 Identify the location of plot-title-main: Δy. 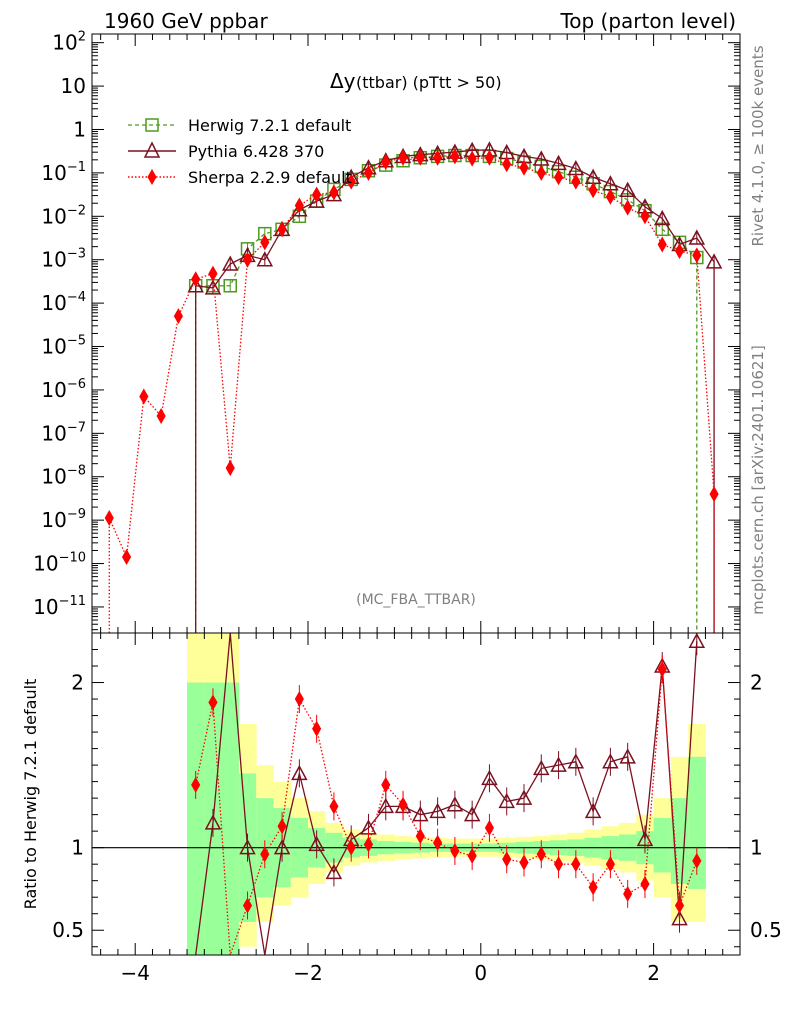
(343, 81).